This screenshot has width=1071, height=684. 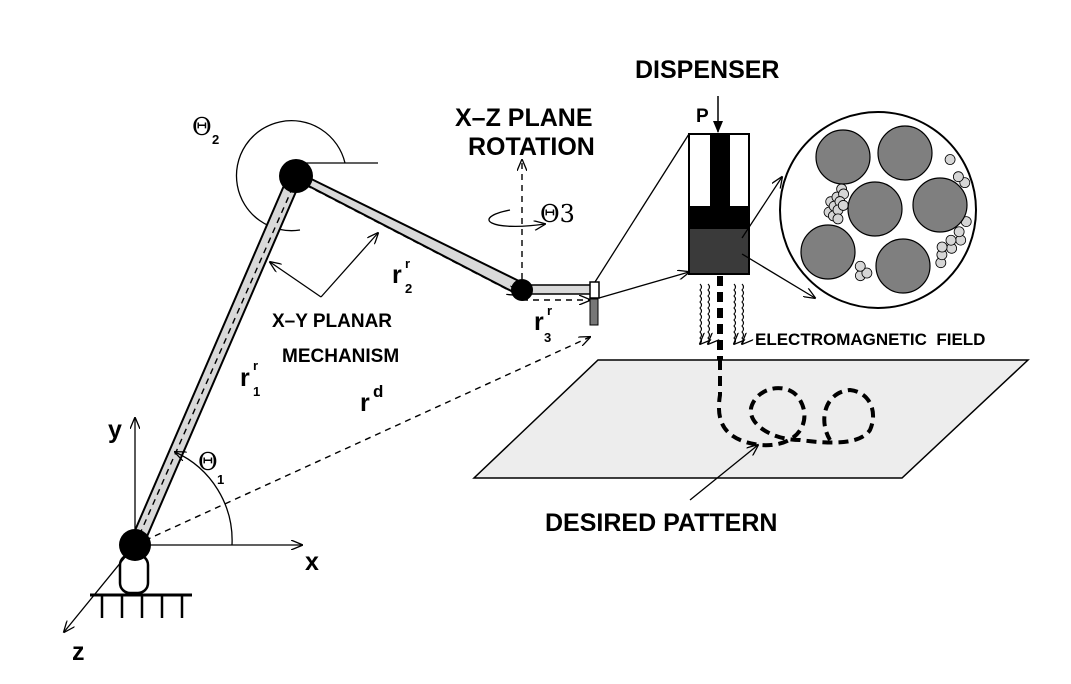 What do you see at coordinates (141, 585) in the screenshot?
I see `ground-base` at bounding box center [141, 585].